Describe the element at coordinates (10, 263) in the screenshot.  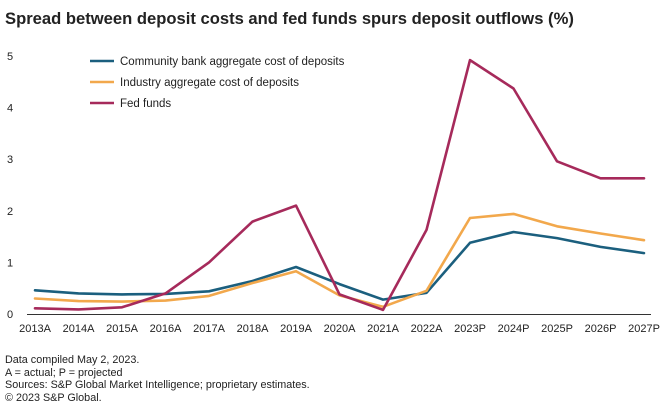
I see `y-tick-label: 1` at that location.